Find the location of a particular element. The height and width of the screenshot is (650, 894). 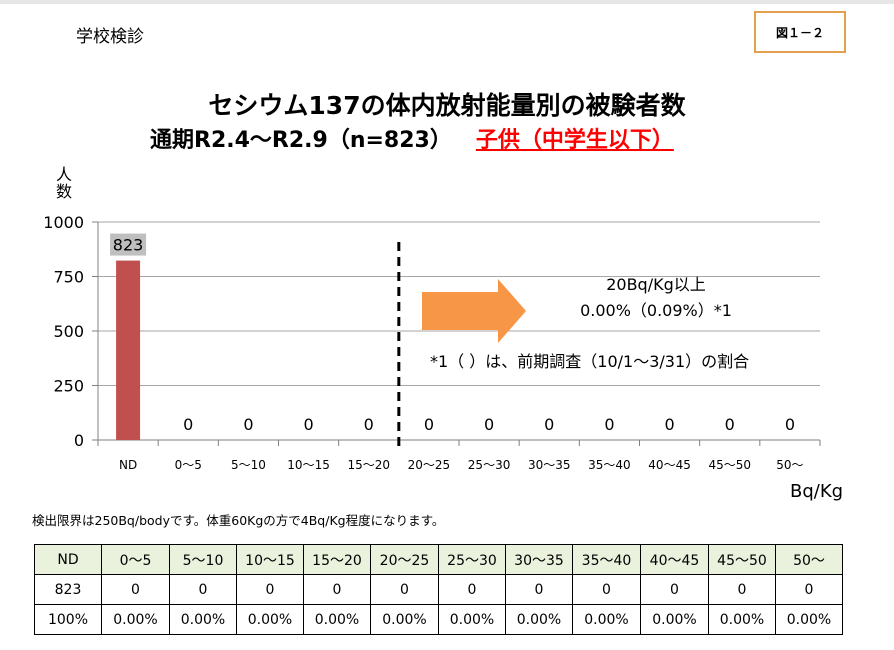

y-tick-label: 500 is located at coordinates (68, 331).